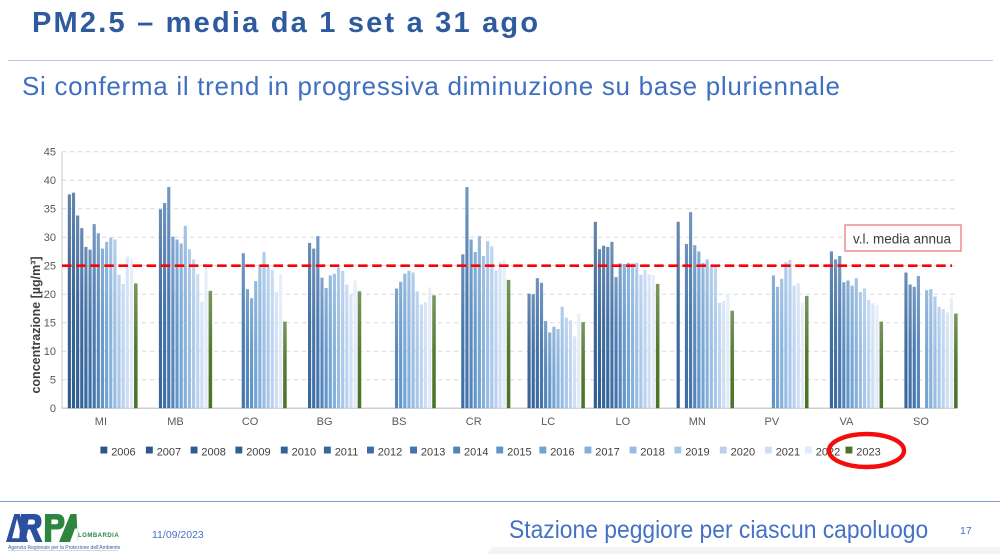  I want to click on svg-text: 2009, so click(258, 452).